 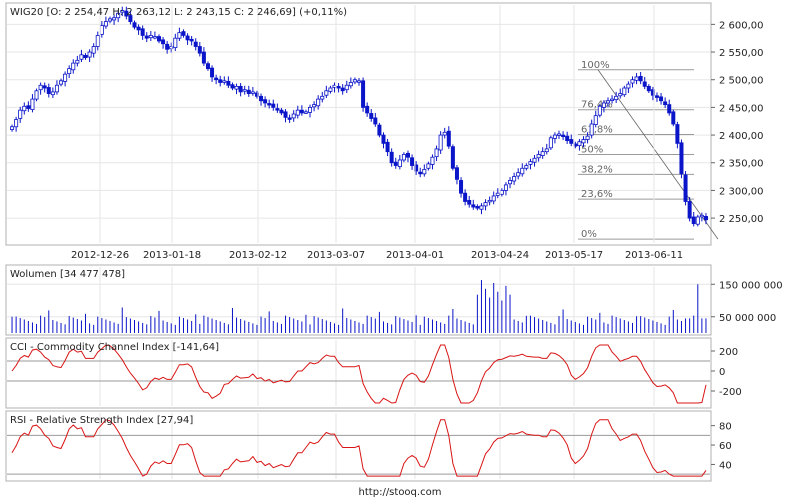 What do you see at coordinates (741, 25) in the screenshot?
I see `price-y-tick-label: 2 600,00` at bounding box center [741, 25].